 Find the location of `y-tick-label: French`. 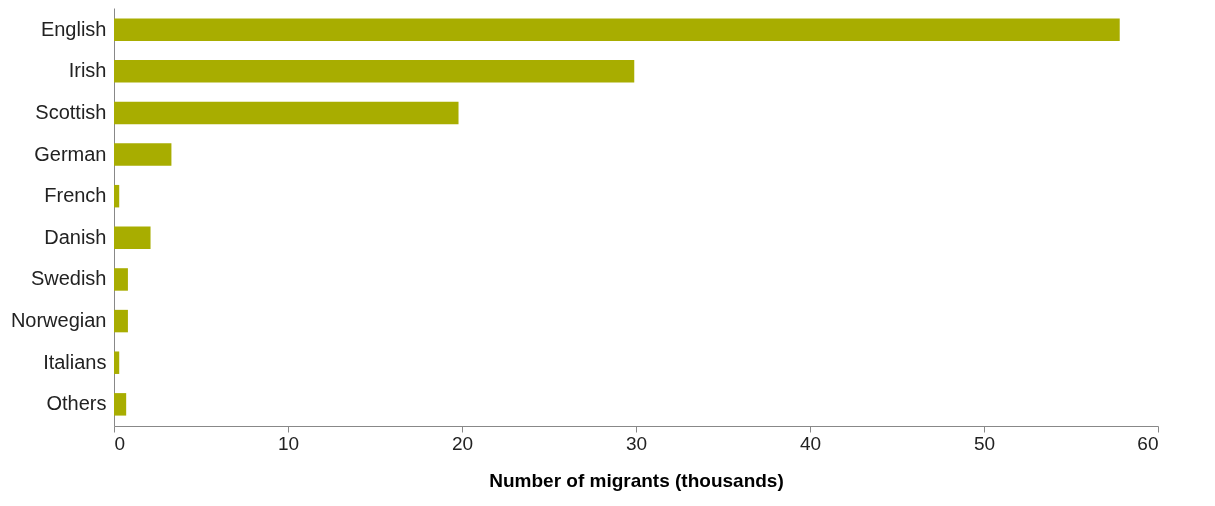

y-tick-label: French is located at coordinates (75, 195).